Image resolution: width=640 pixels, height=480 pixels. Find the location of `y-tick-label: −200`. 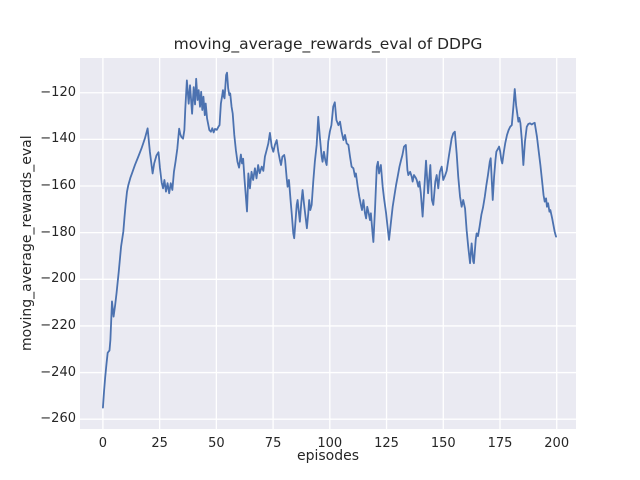

y-tick-label: −200 is located at coordinates (58, 279).